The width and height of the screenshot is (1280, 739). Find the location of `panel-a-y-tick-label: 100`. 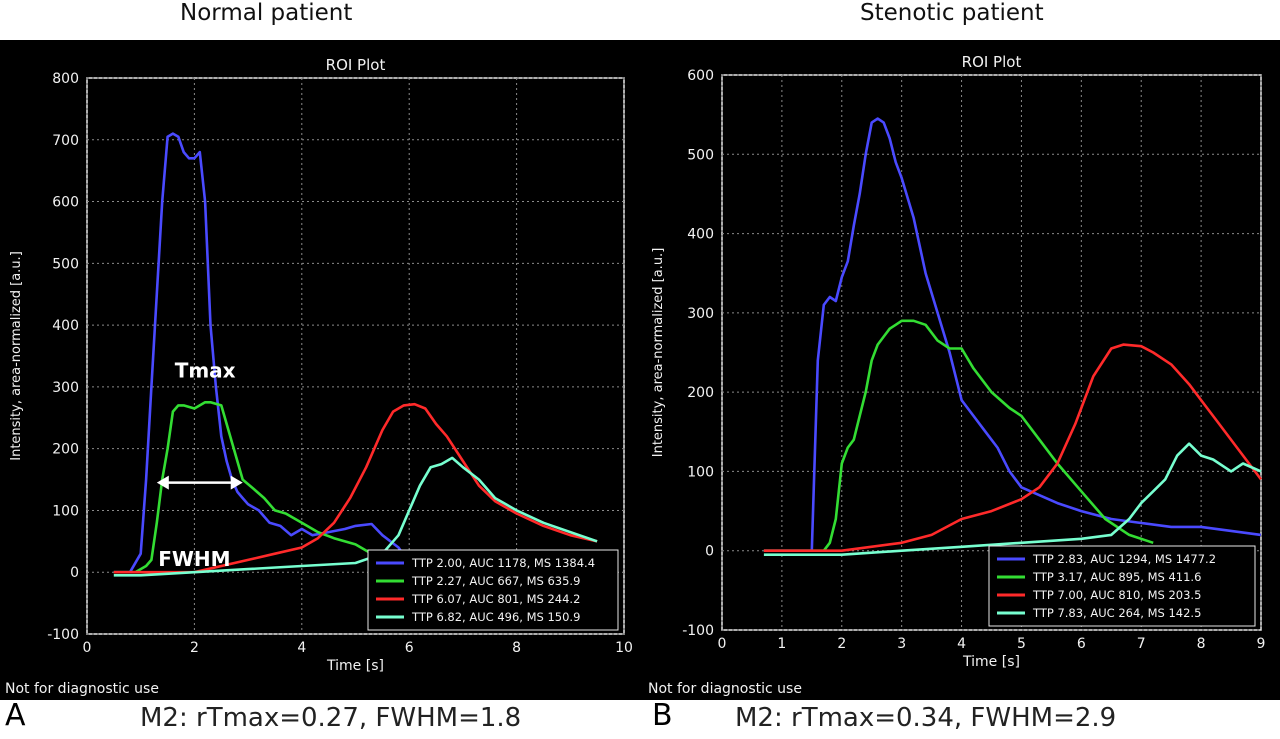

panel-a-y-tick-label: 100 is located at coordinates (65, 511).